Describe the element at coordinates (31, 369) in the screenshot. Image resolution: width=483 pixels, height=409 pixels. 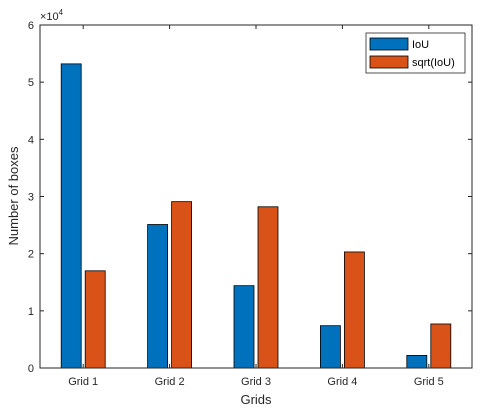
I see `y-tick-label: 0` at that location.